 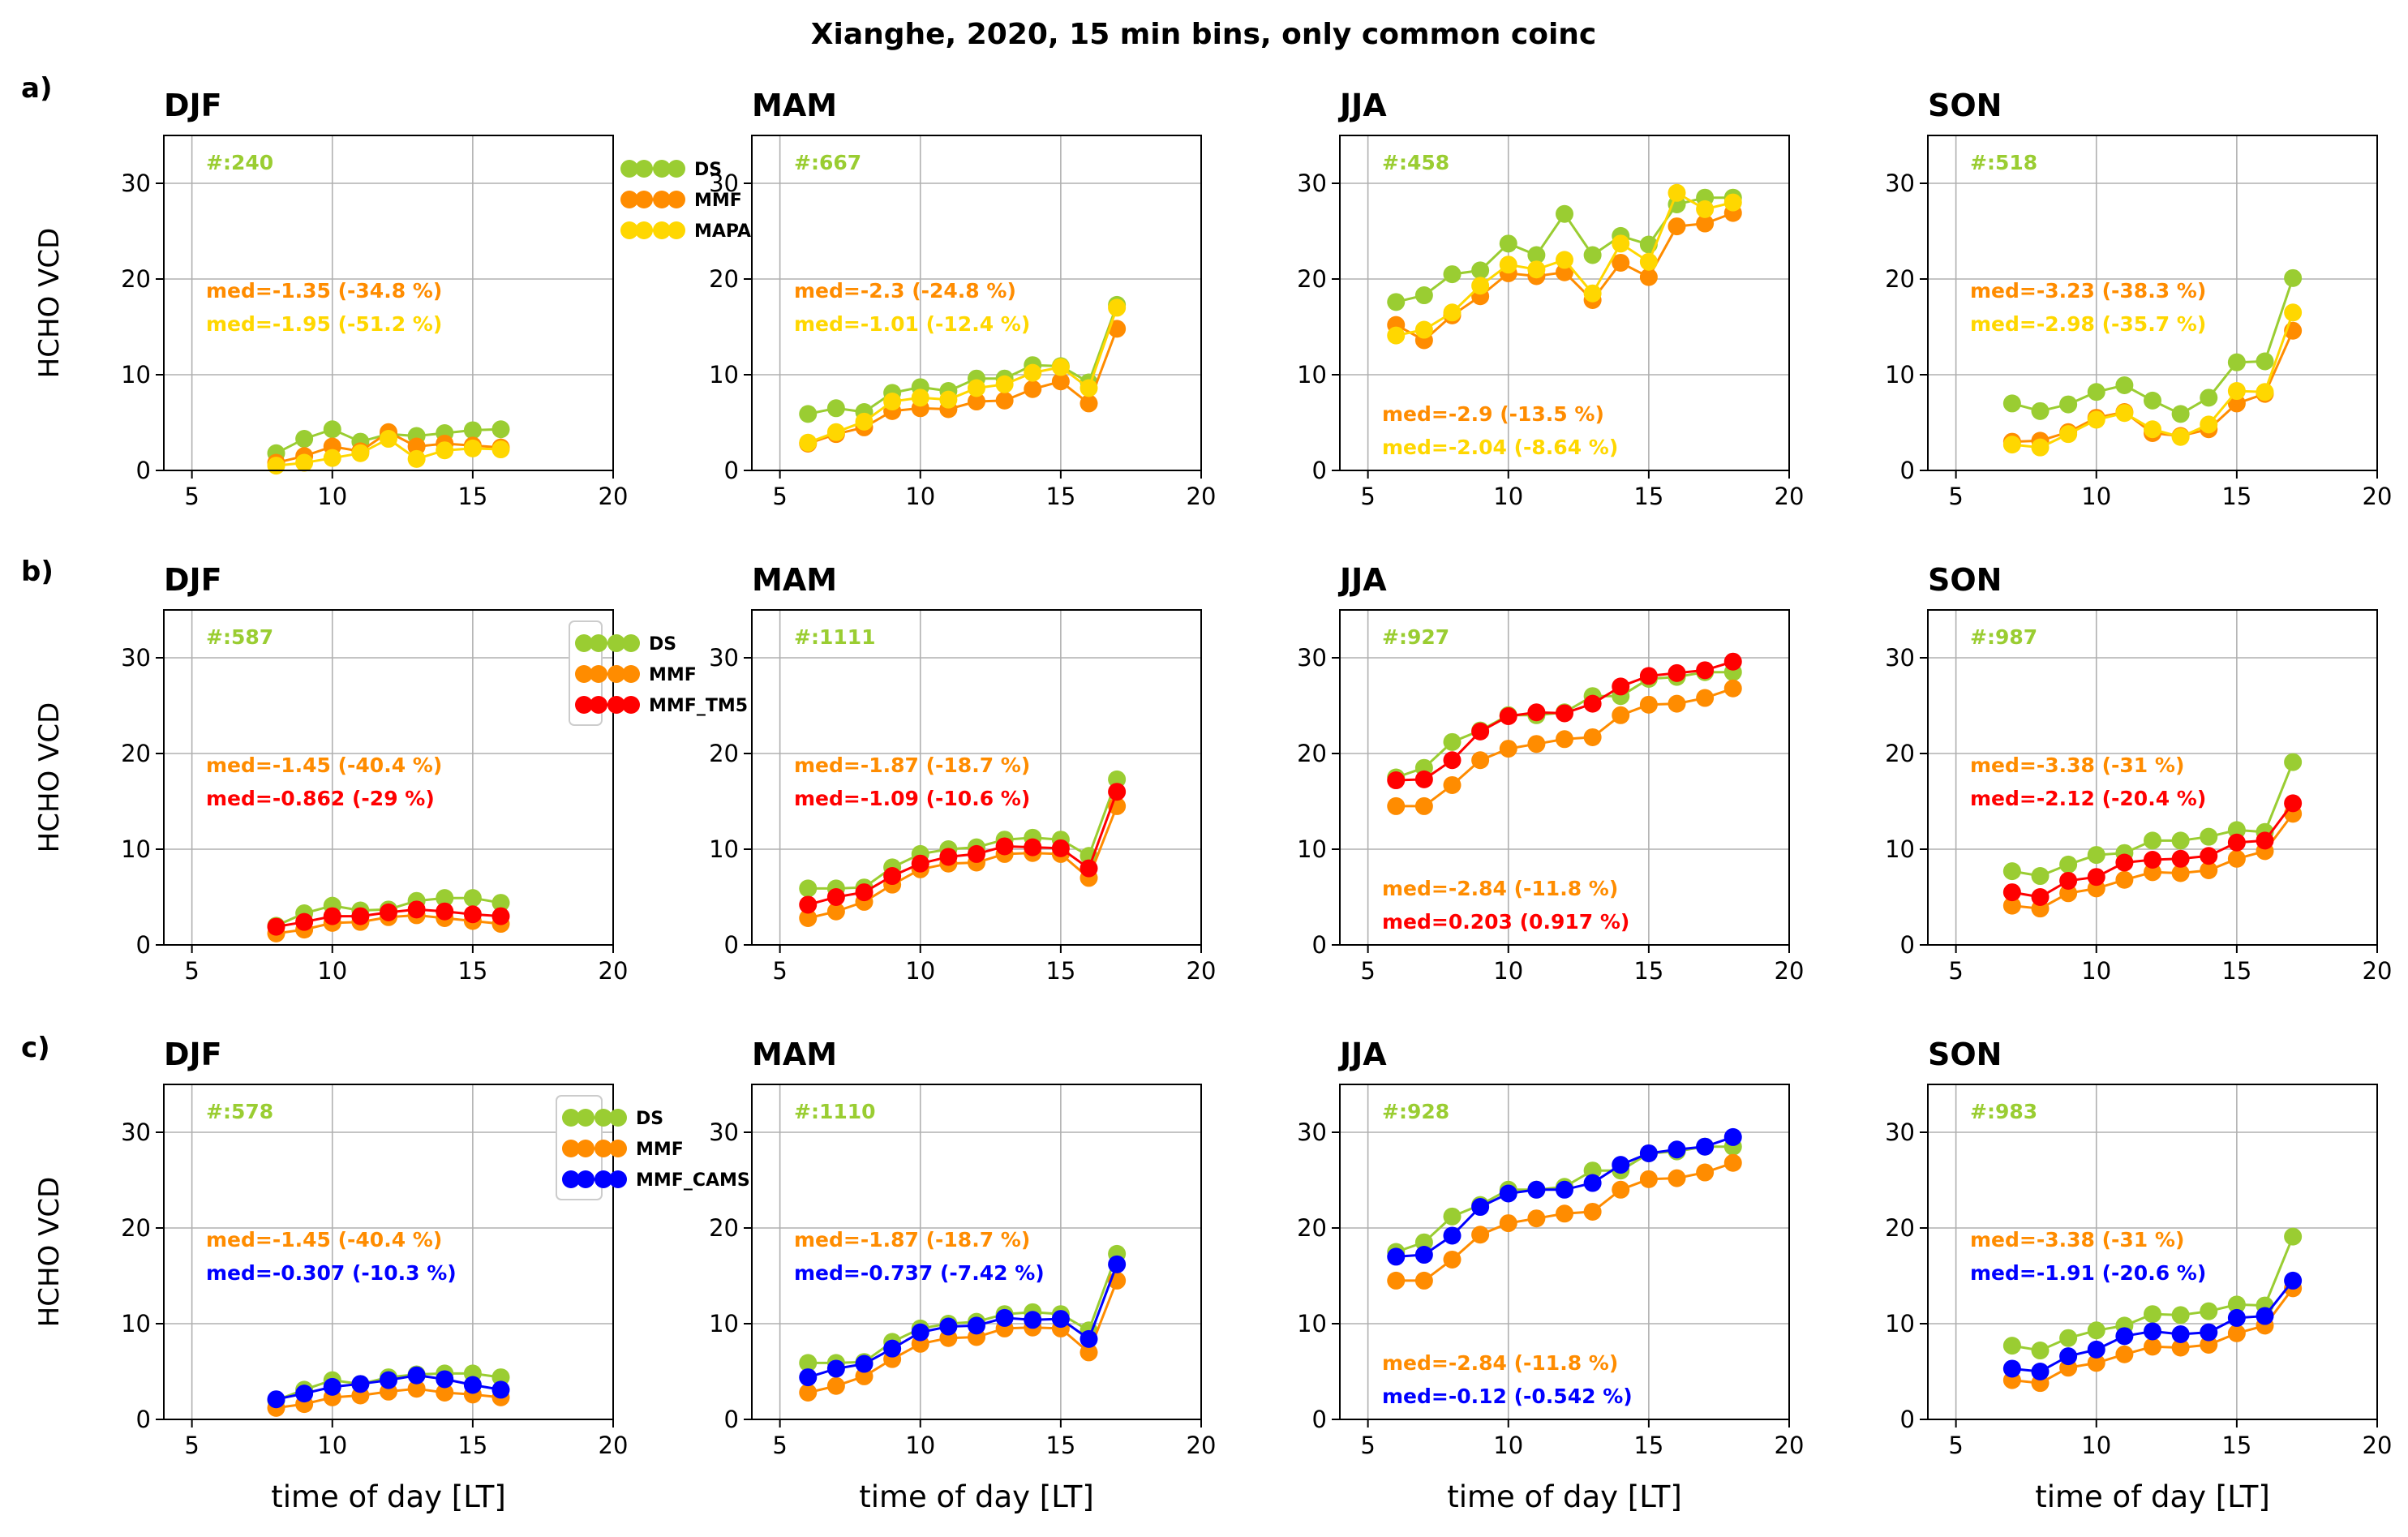 What do you see at coordinates (320, 798) in the screenshot?
I see `median-annotation: med=-0.862 (-29 %)` at bounding box center [320, 798].